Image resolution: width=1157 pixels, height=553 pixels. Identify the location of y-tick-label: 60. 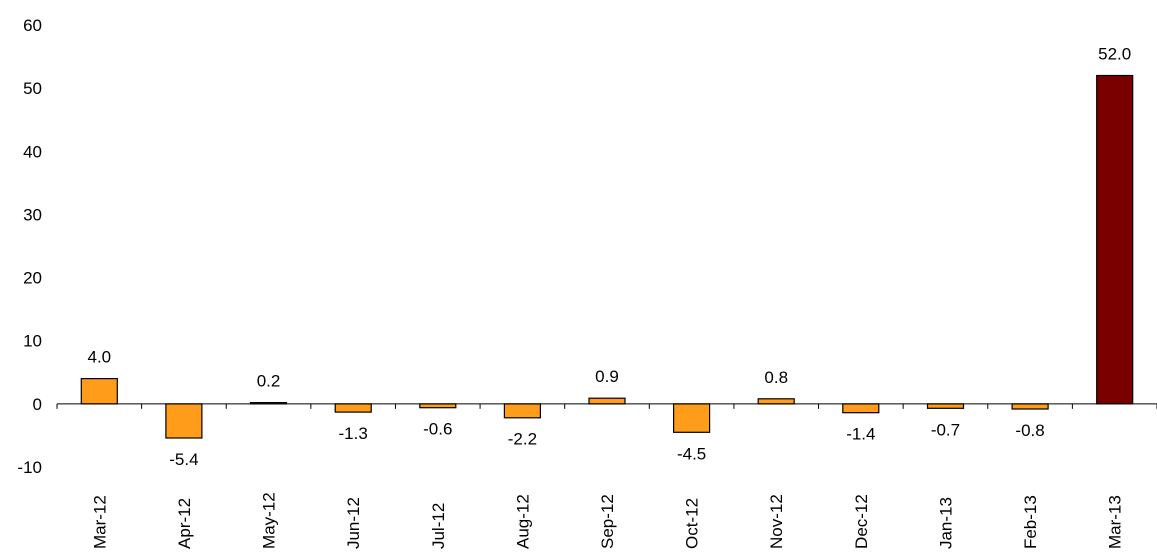
(32, 25).